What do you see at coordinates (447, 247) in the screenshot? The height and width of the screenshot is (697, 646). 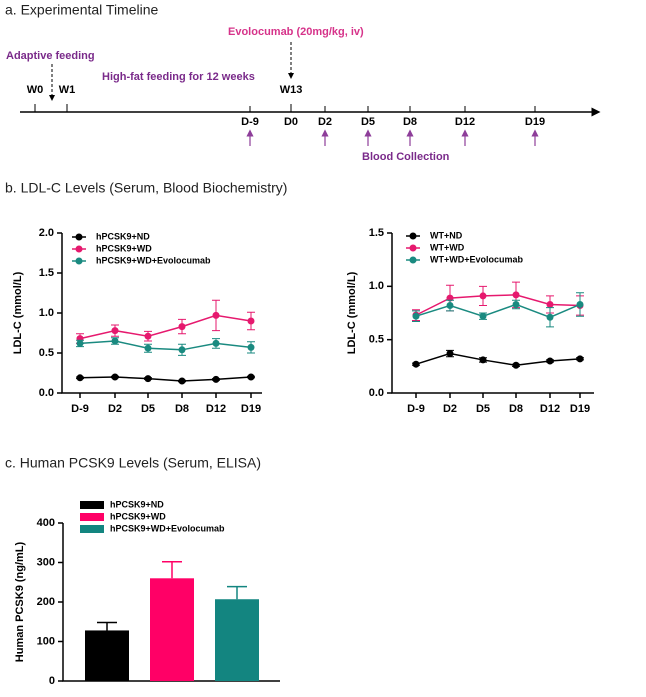 I see `legend-label: WT+WD` at bounding box center [447, 247].